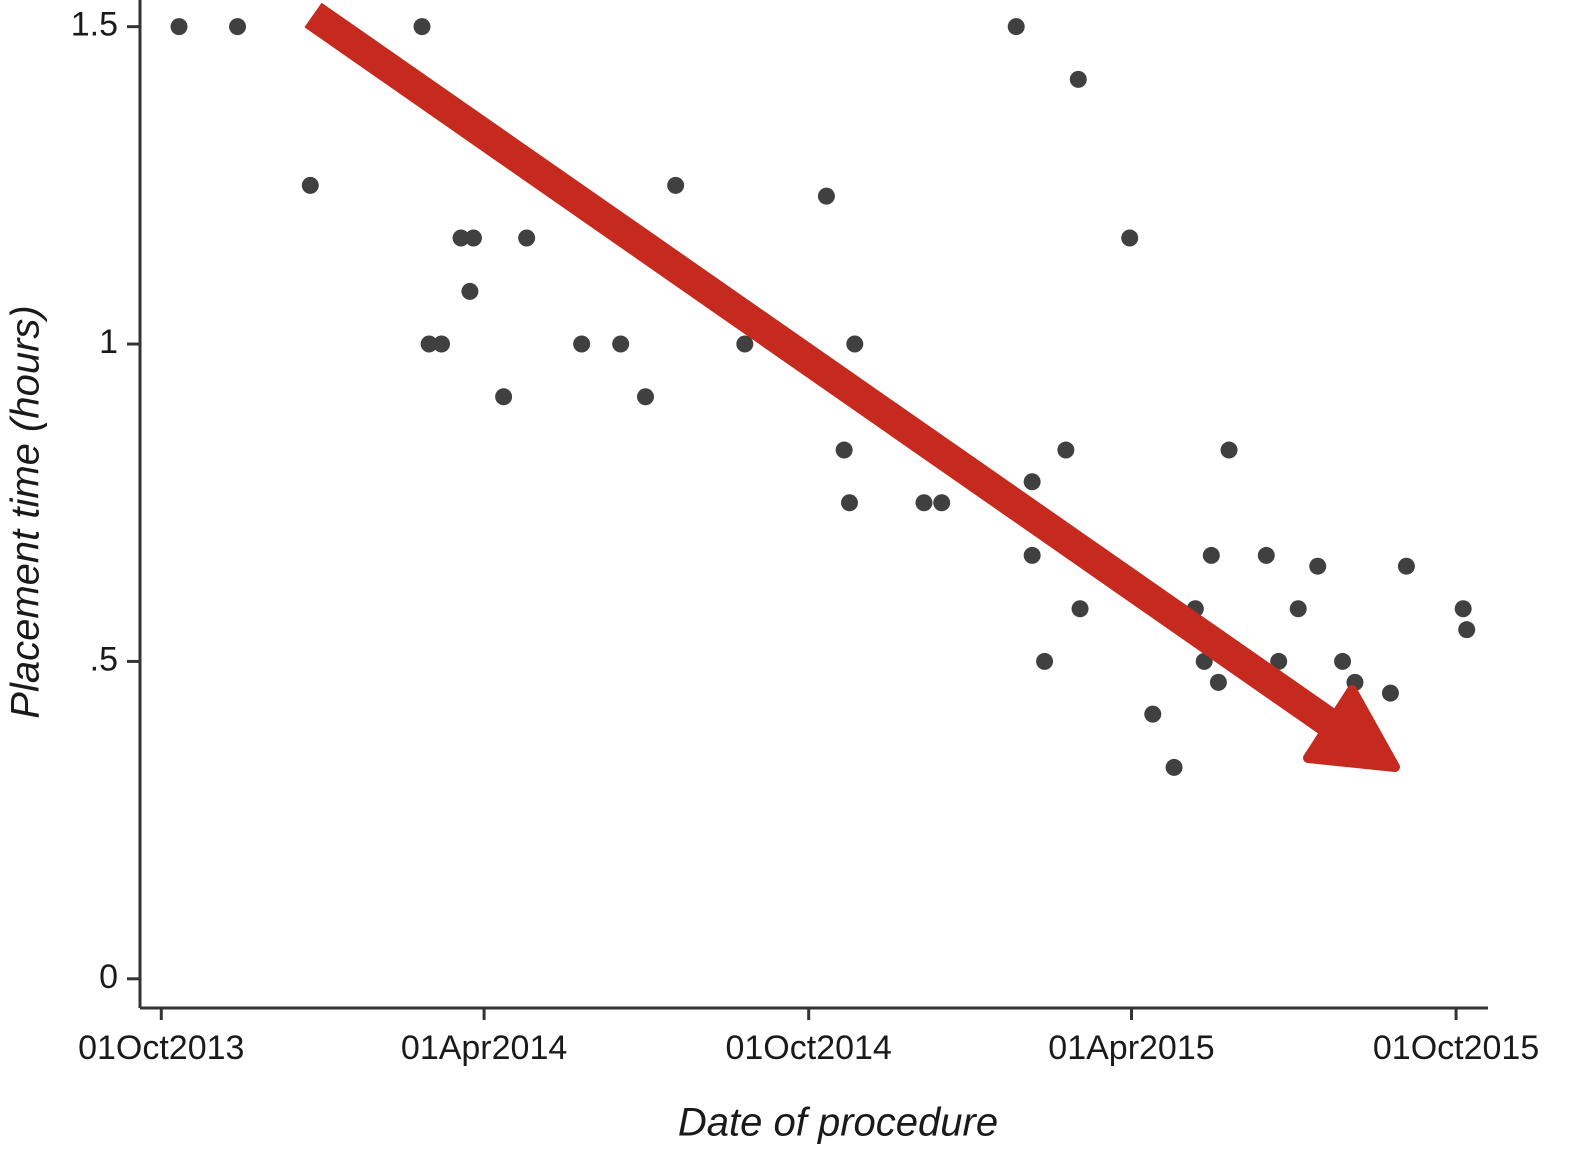  I want to click on y-tick-label: .5, so click(104, 659).